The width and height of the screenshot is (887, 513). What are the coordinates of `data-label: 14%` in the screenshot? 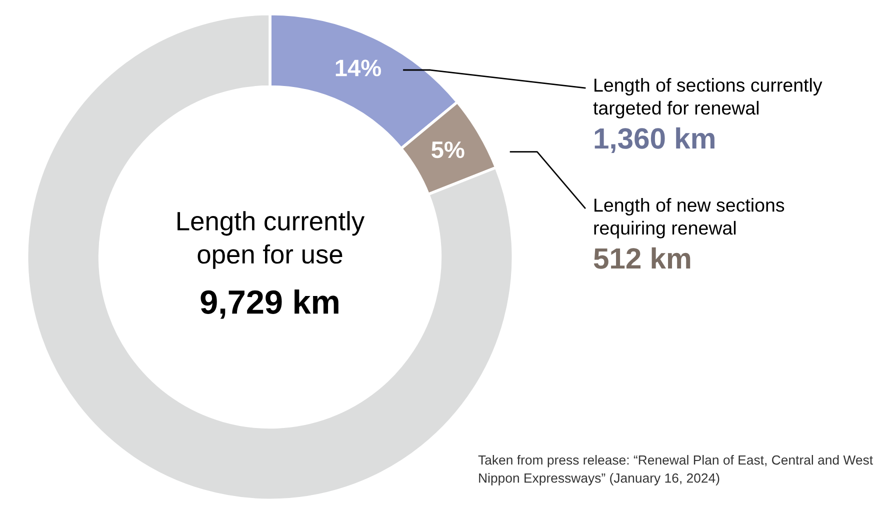 It's located at (358, 68).